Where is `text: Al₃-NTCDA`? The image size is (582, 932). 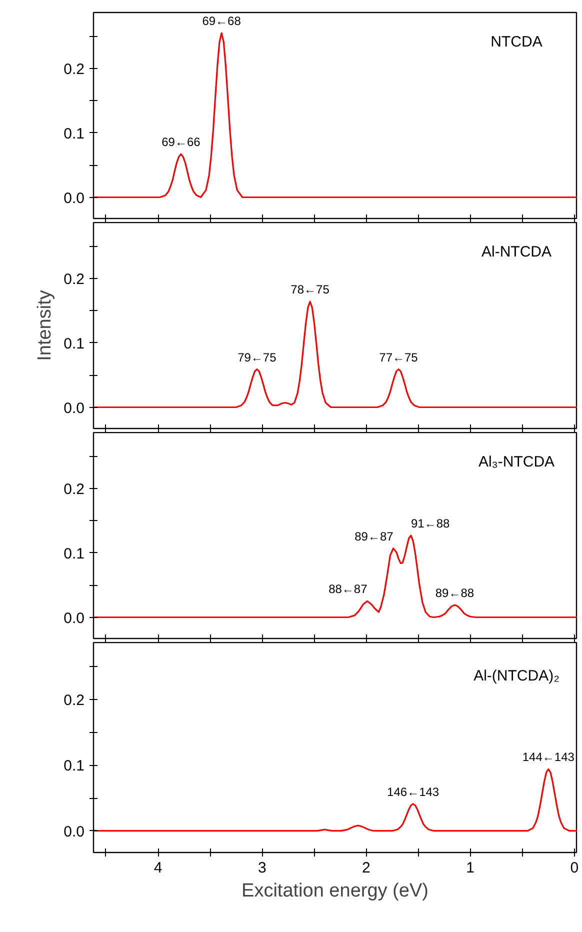
text: Al₃-NTCDA is located at coordinates (516, 462).